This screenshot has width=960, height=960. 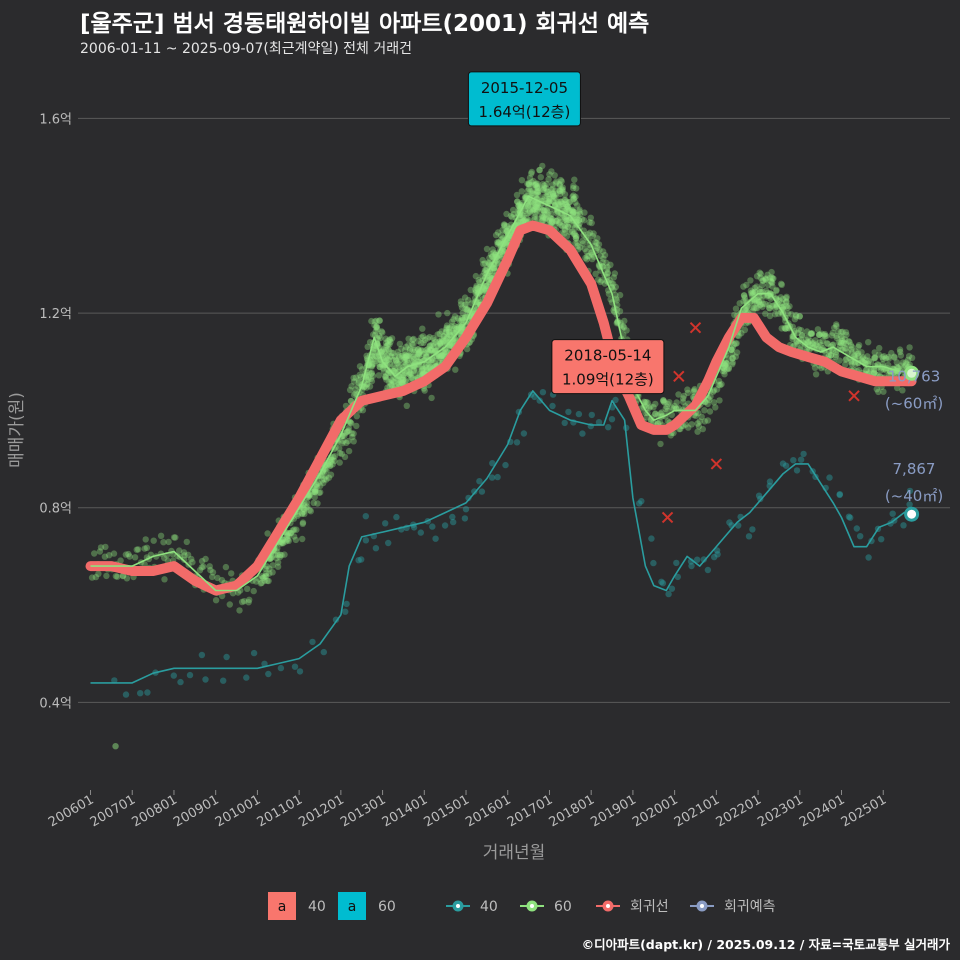 I want to click on highlight-x-mark, so click(x=679, y=376).